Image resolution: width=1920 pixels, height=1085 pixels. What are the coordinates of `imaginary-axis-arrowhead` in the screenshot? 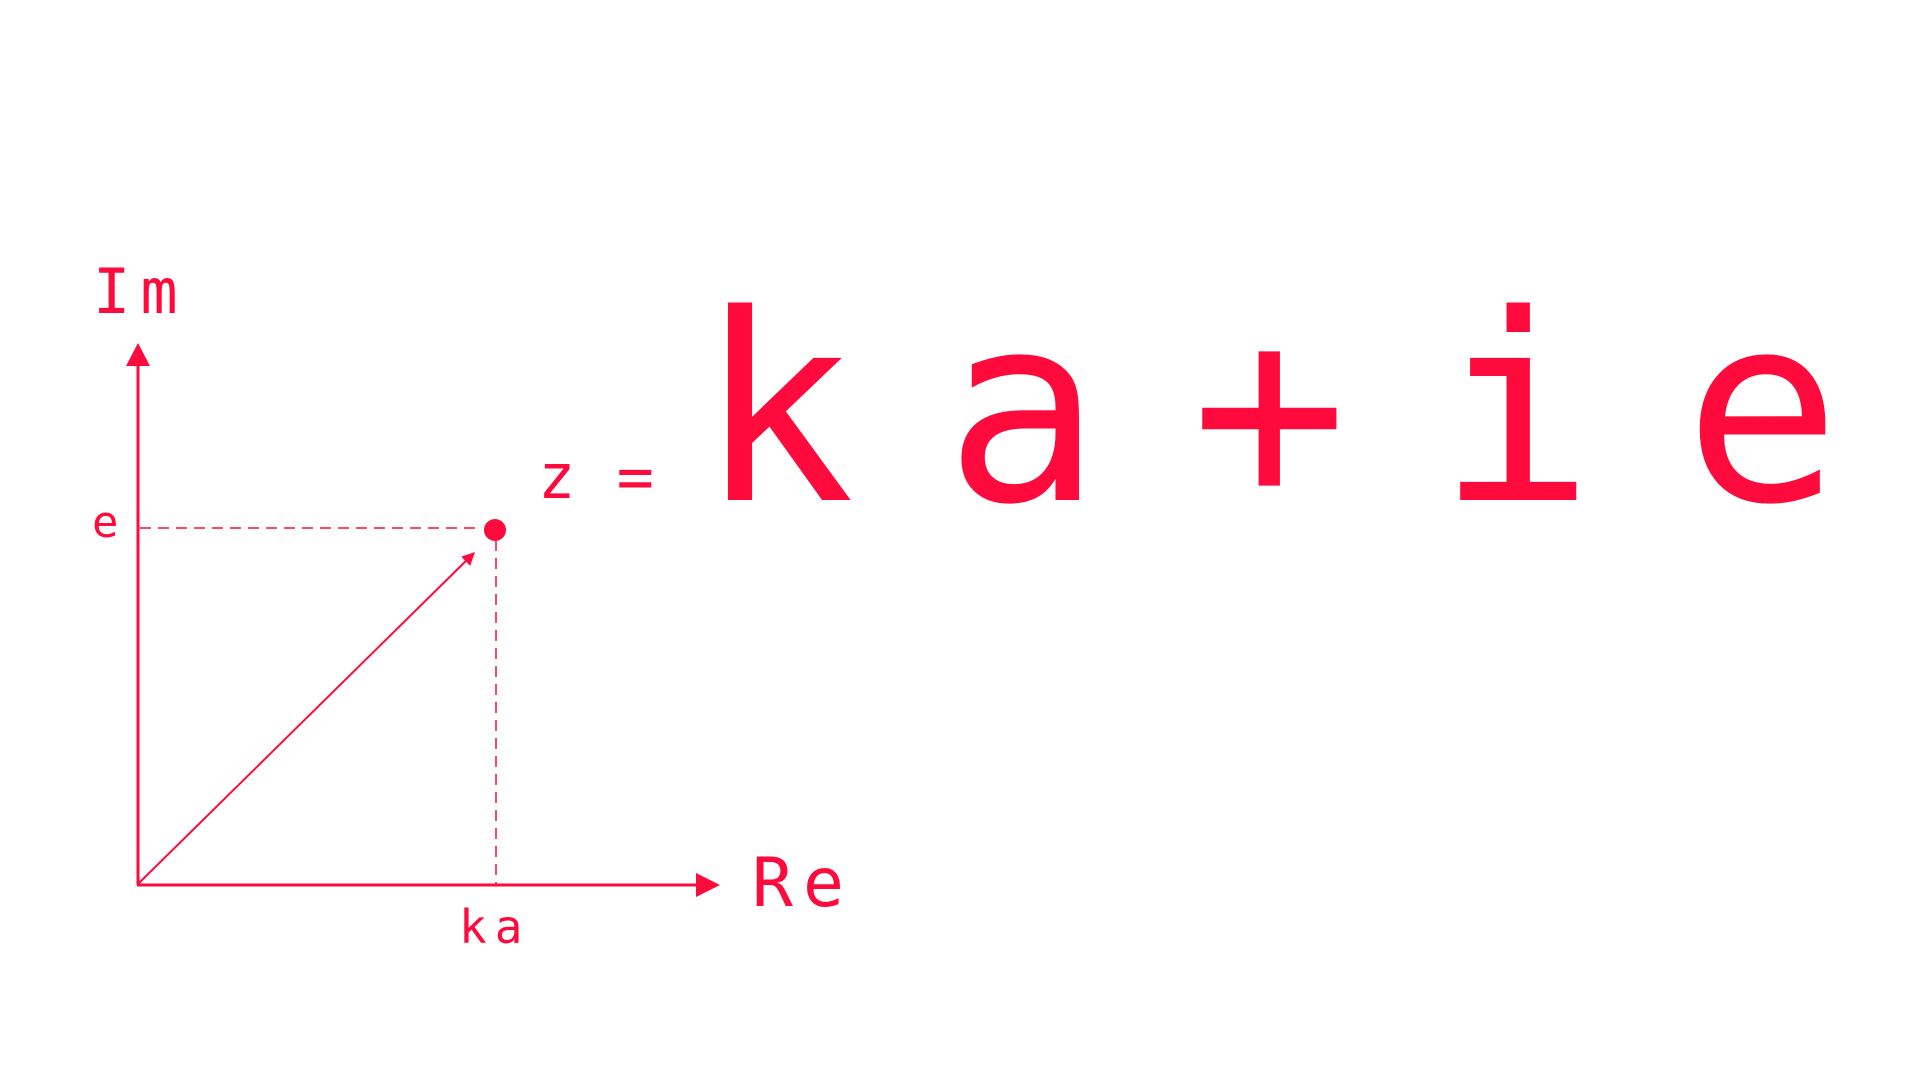 It's located at (138, 354).